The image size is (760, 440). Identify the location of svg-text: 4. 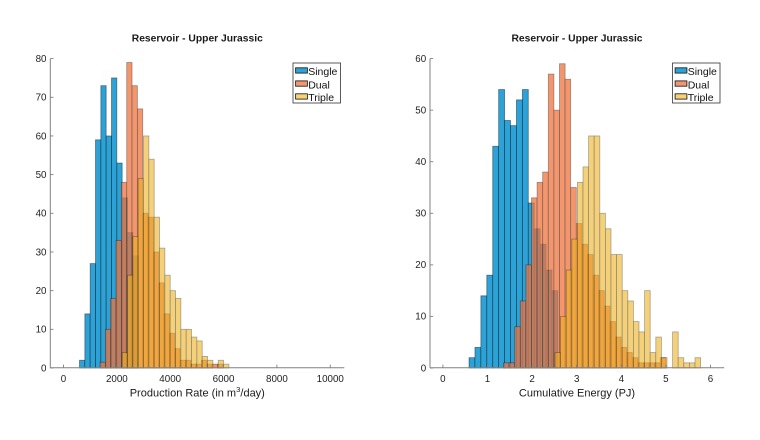
(622, 379).